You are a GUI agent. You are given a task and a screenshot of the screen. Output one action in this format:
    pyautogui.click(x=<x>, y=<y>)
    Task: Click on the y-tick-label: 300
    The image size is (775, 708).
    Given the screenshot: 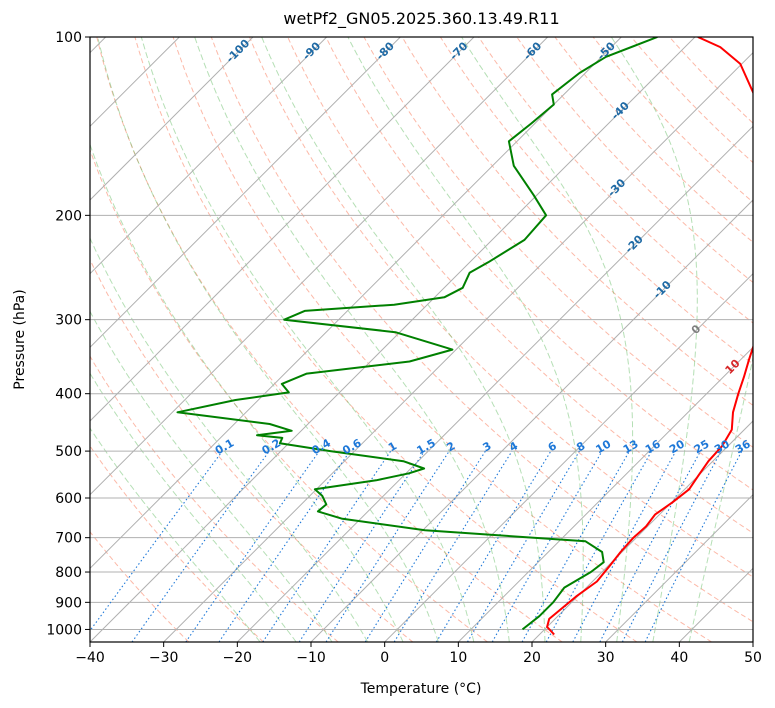 What is the action you would take?
    pyautogui.click(x=68, y=321)
    